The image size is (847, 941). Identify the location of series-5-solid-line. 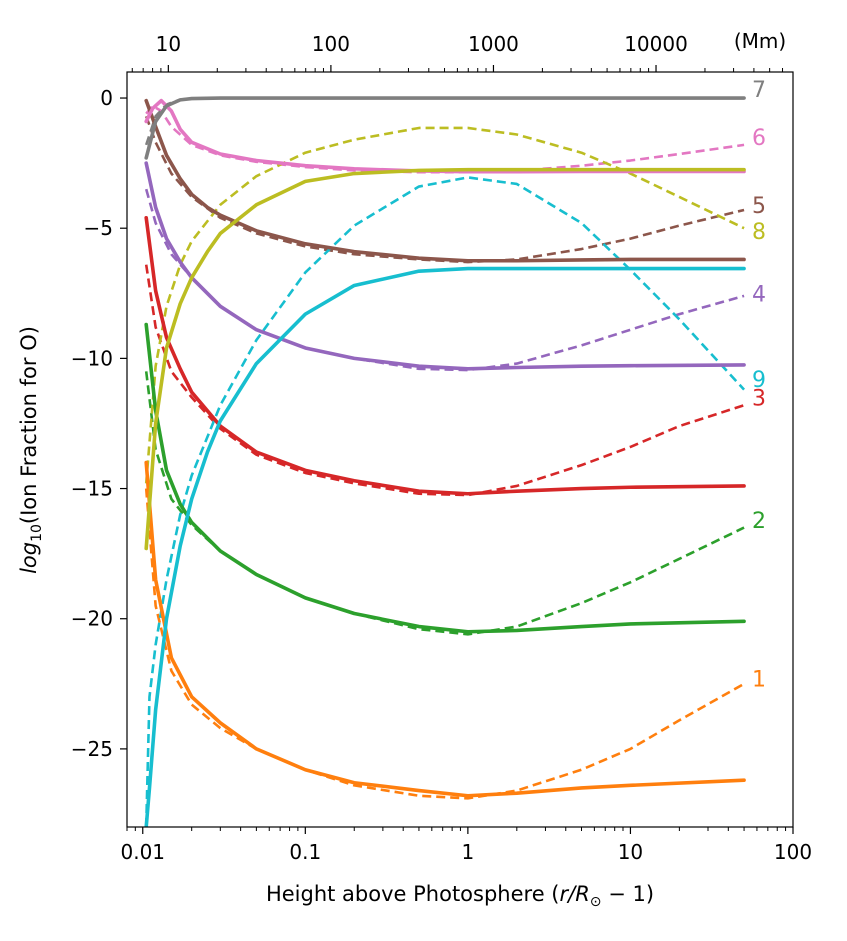
(445, 180).